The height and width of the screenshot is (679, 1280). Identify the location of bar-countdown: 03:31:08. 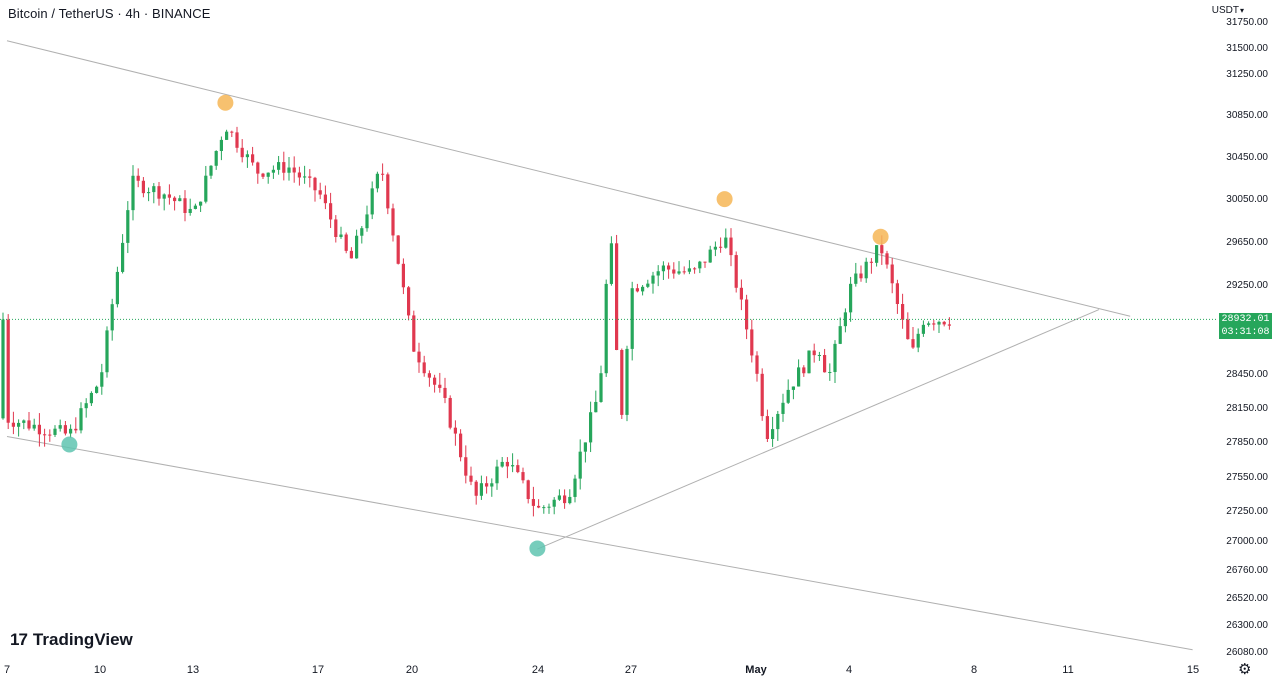
(1245, 332).